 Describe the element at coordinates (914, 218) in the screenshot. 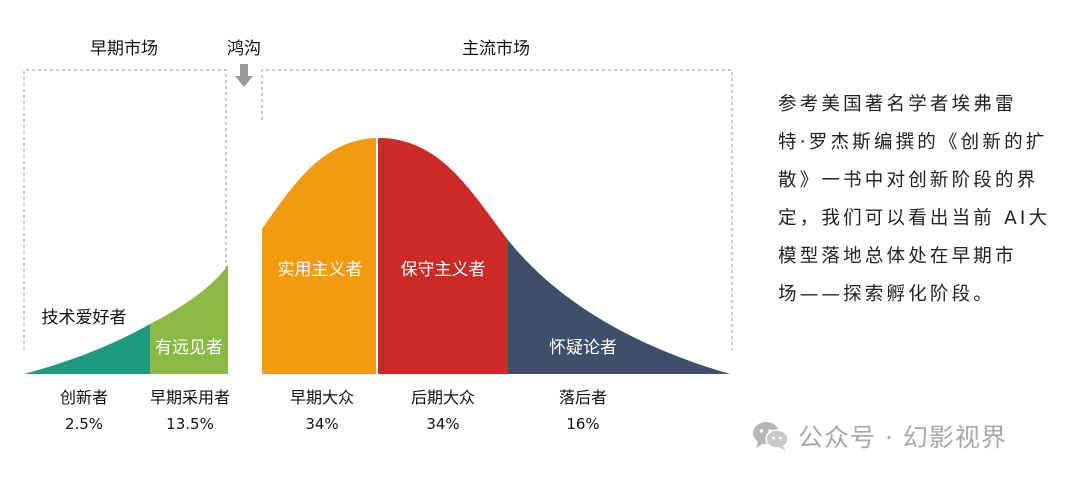

I see `description-line: 定，我们可以看出当前 AI大` at that location.